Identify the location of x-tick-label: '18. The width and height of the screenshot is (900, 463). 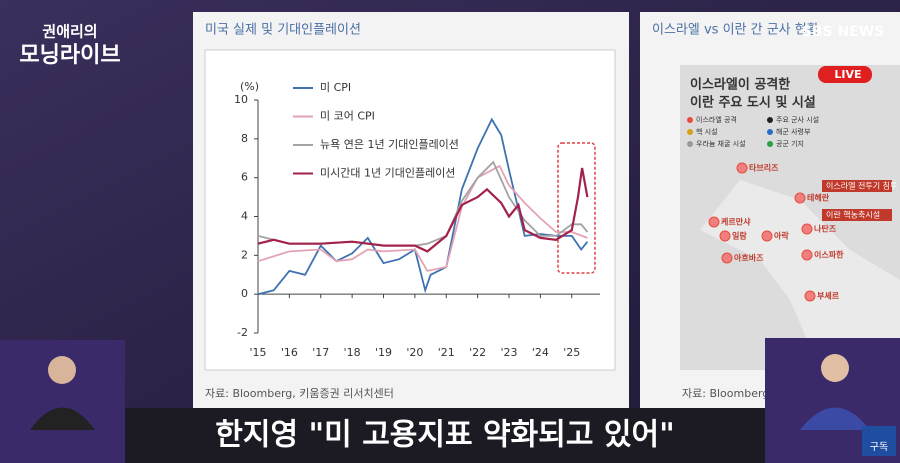
(352, 352).